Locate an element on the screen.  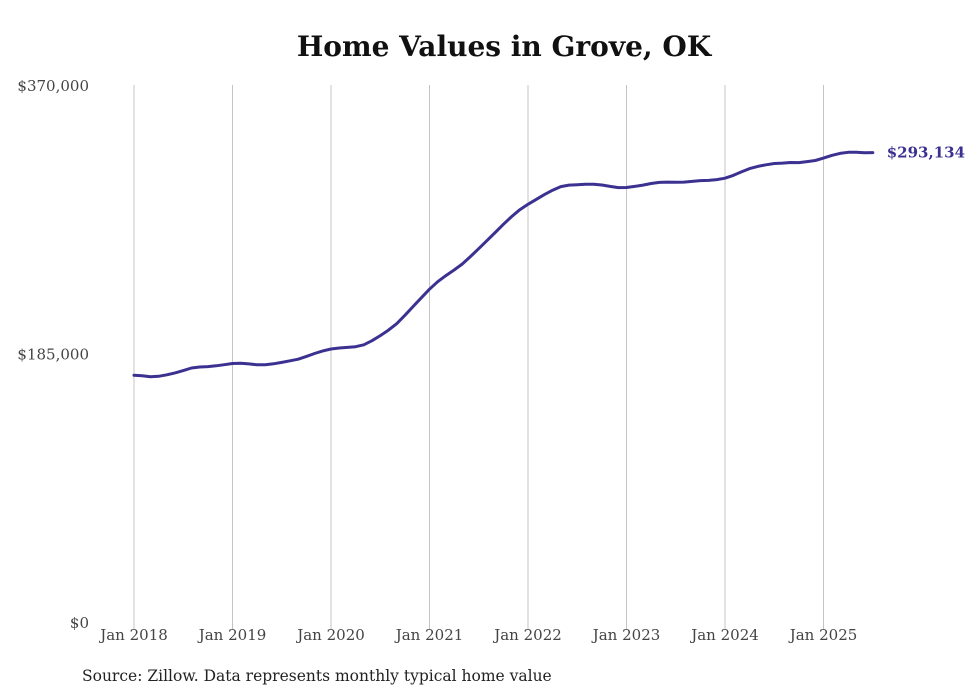
x-tick-label: Jan 2025 is located at coordinates (823, 635).